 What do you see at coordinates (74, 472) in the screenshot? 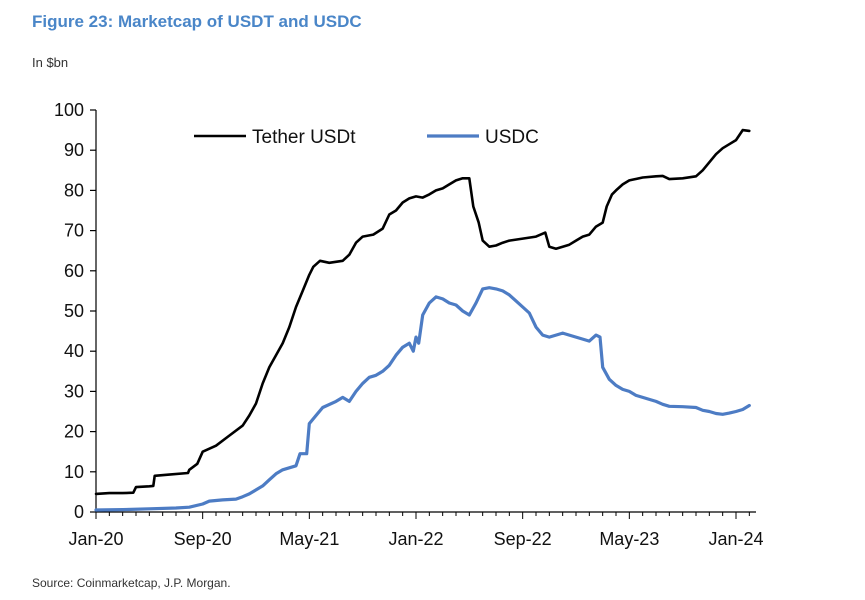
I see `y-tick-label: 10` at bounding box center [74, 472].